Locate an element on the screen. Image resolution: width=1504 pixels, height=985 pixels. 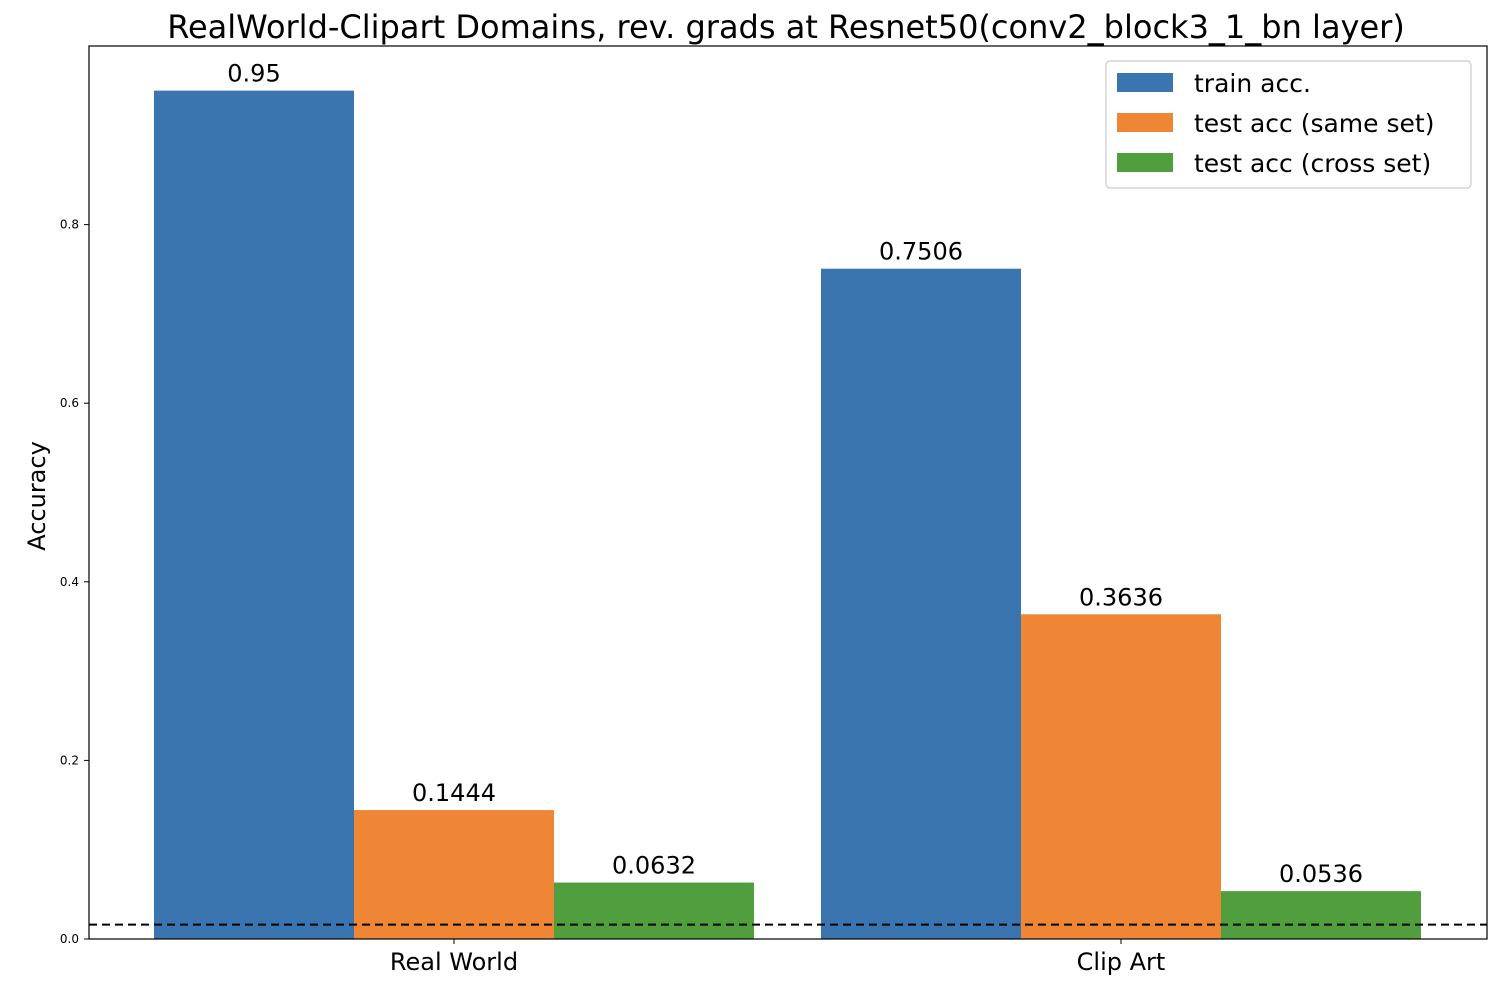
legend-label-test-acc-same-set: test acc (same set) is located at coordinates (1314, 123).